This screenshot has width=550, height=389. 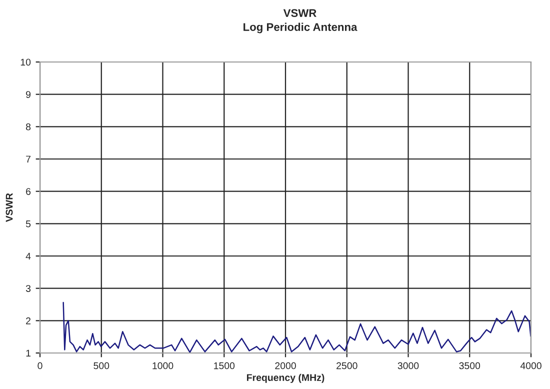 What do you see at coordinates (28, 353) in the screenshot?
I see `y-tick-label: 1` at bounding box center [28, 353].